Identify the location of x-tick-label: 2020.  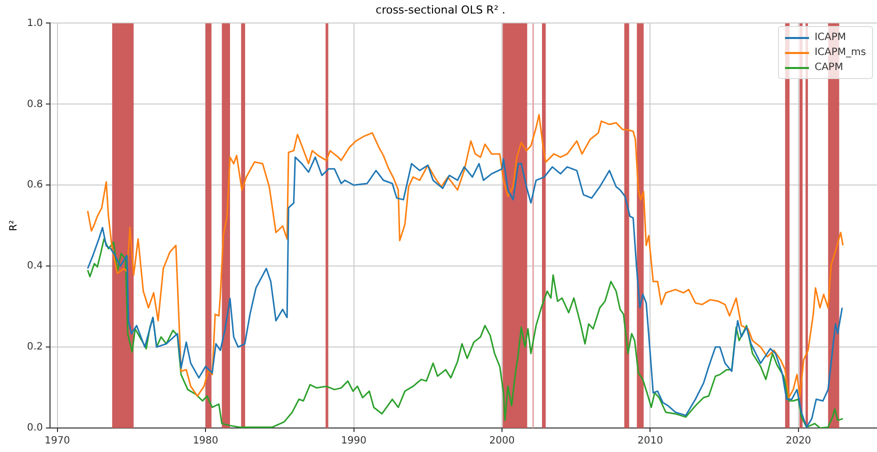
(799, 441).